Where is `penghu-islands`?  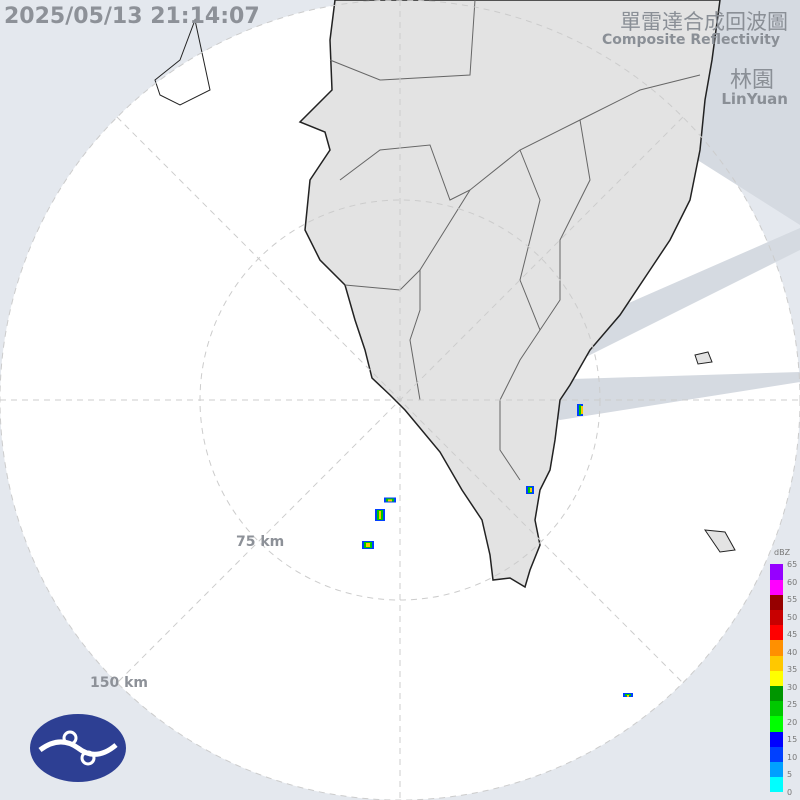 penghu-islands is located at coordinates (182, 62).